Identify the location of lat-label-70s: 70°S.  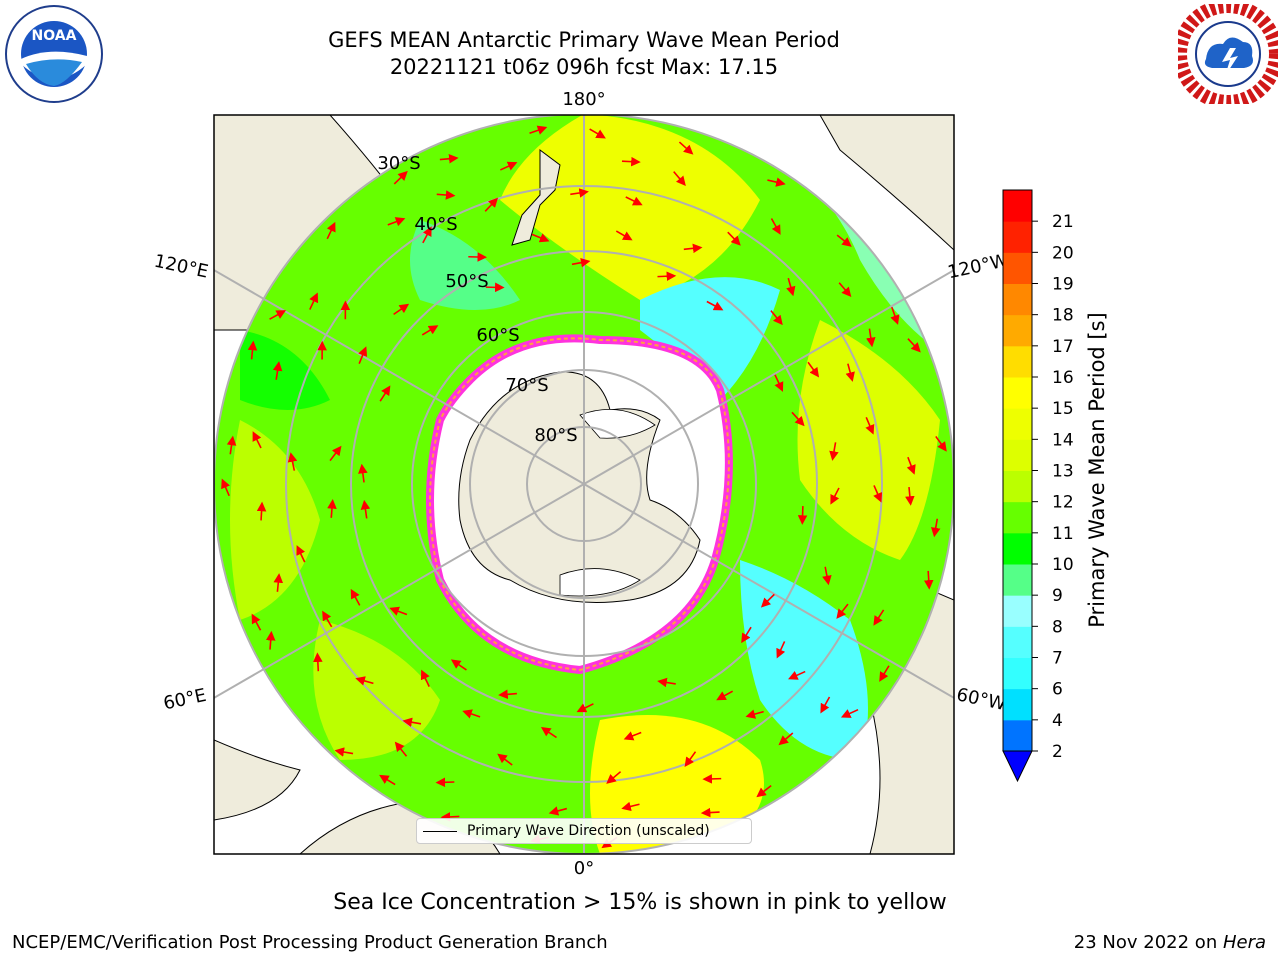
(526, 385).